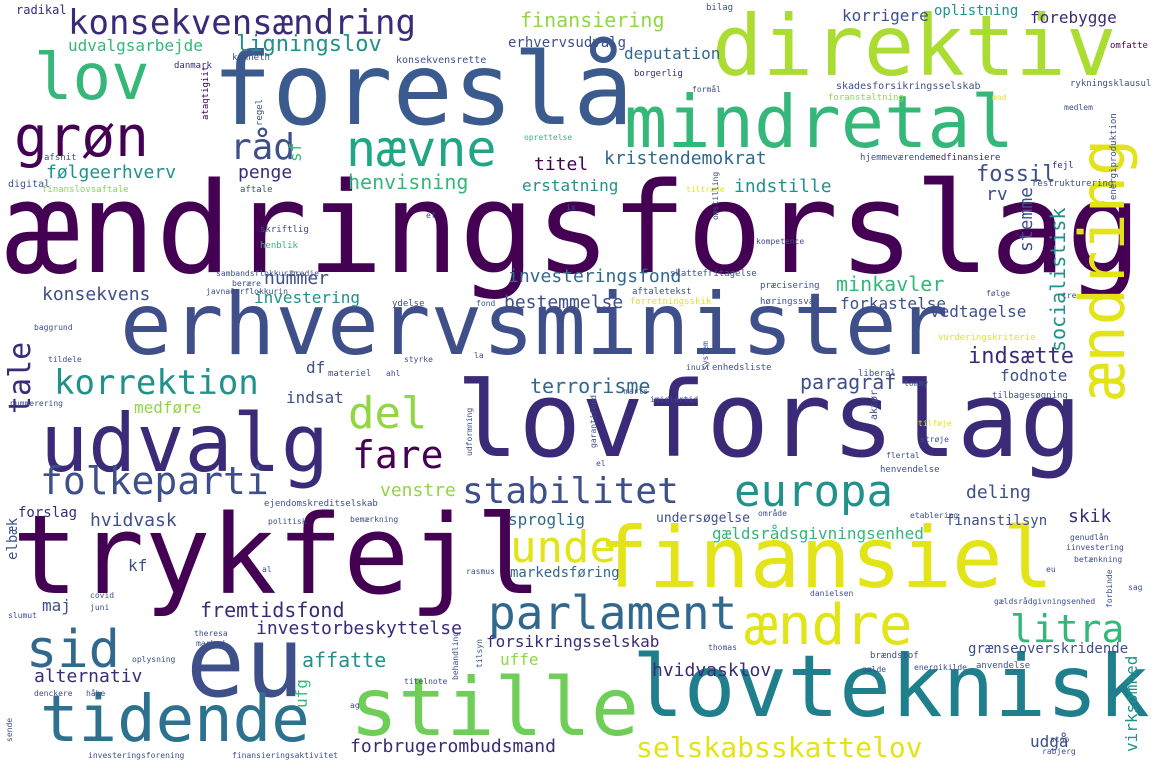 This screenshot has height=770, width=1155. I want to click on word-skriftlig: skriftlig, so click(284, 230).